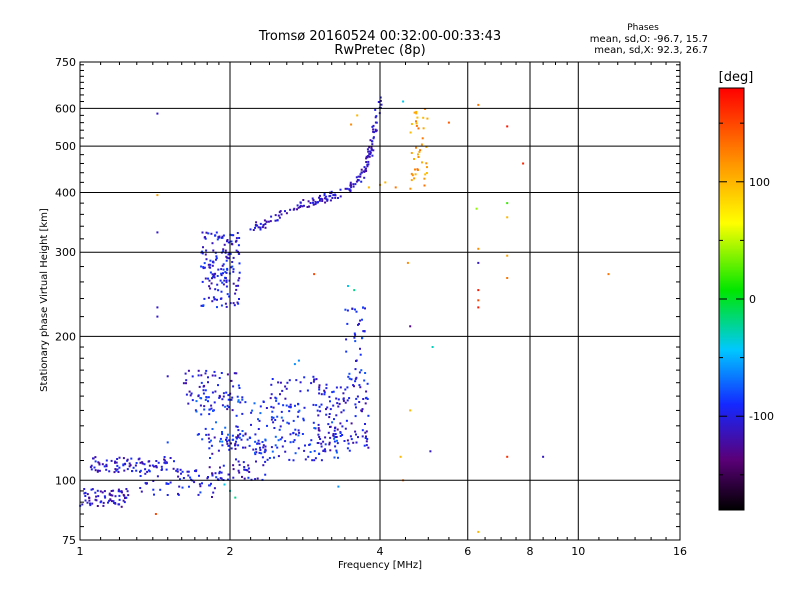  Describe the element at coordinates (65, 62) in the screenshot. I see `y-tick-label: 750` at that location.